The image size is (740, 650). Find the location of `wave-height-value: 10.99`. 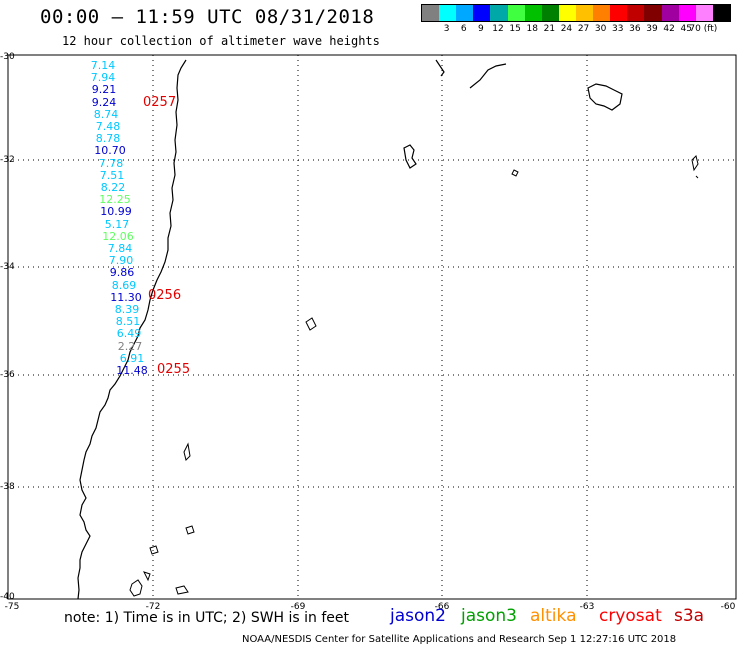

wave-height-value: 10.99 is located at coordinates (116, 212).